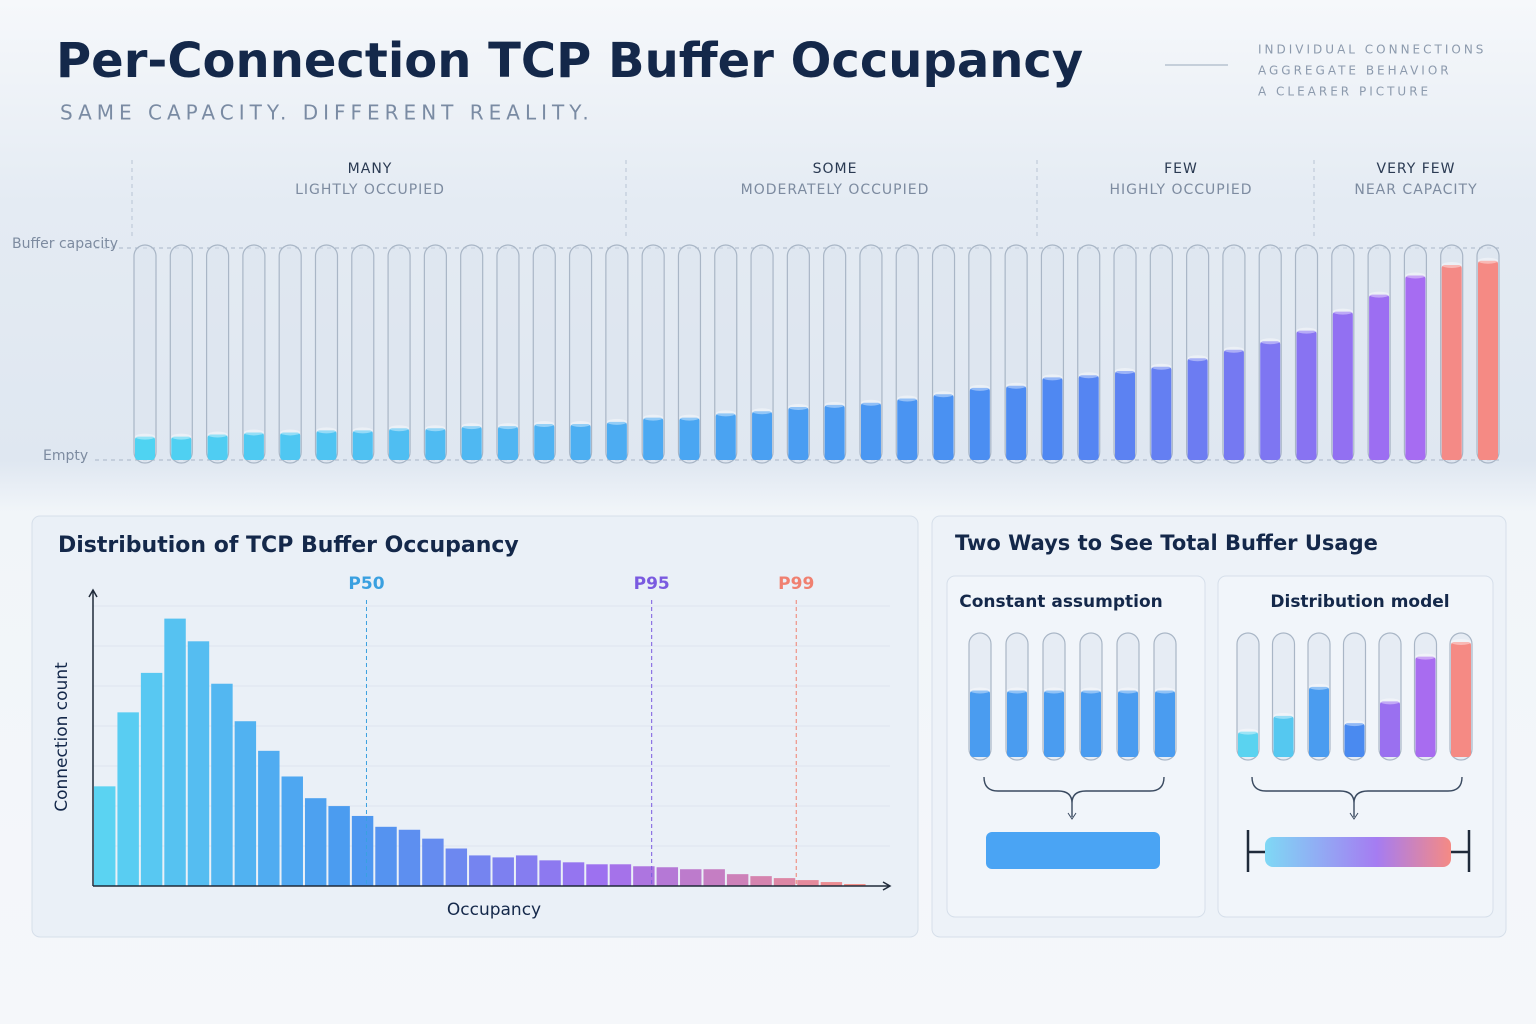 Image resolution: width=1536 pixels, height=1024 pixels. Describe the element at coordinates (835, 169) in the screenshot. I see `group-label: SOME` at that location.